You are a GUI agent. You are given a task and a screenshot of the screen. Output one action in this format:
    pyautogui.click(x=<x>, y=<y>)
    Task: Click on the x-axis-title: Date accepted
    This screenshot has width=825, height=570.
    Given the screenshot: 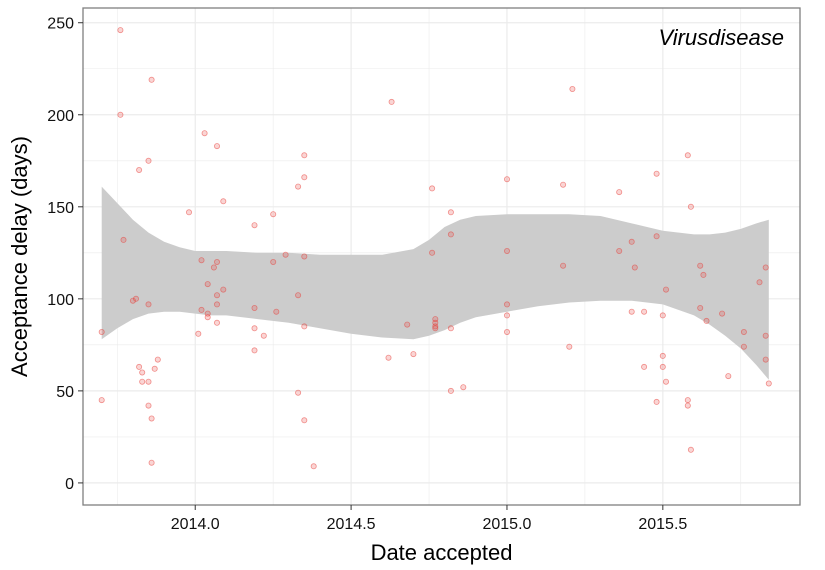 What is the action you would take?
    pyautogui.click(x=442, y=552)
    